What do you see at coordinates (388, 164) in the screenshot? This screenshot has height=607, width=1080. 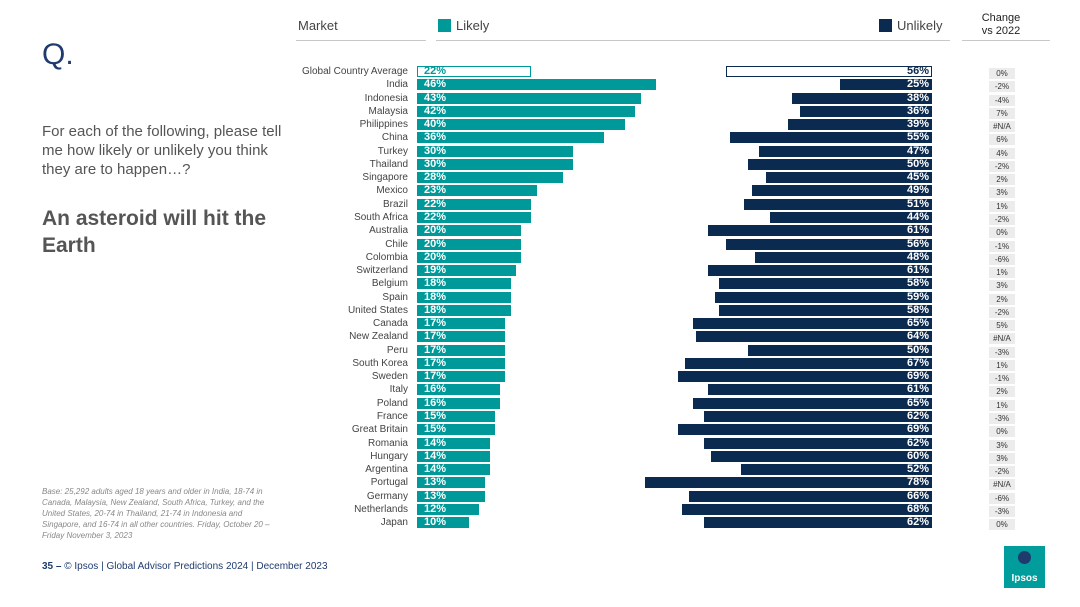 I see `market-label: Thailand` at bounding box center [388, 164].